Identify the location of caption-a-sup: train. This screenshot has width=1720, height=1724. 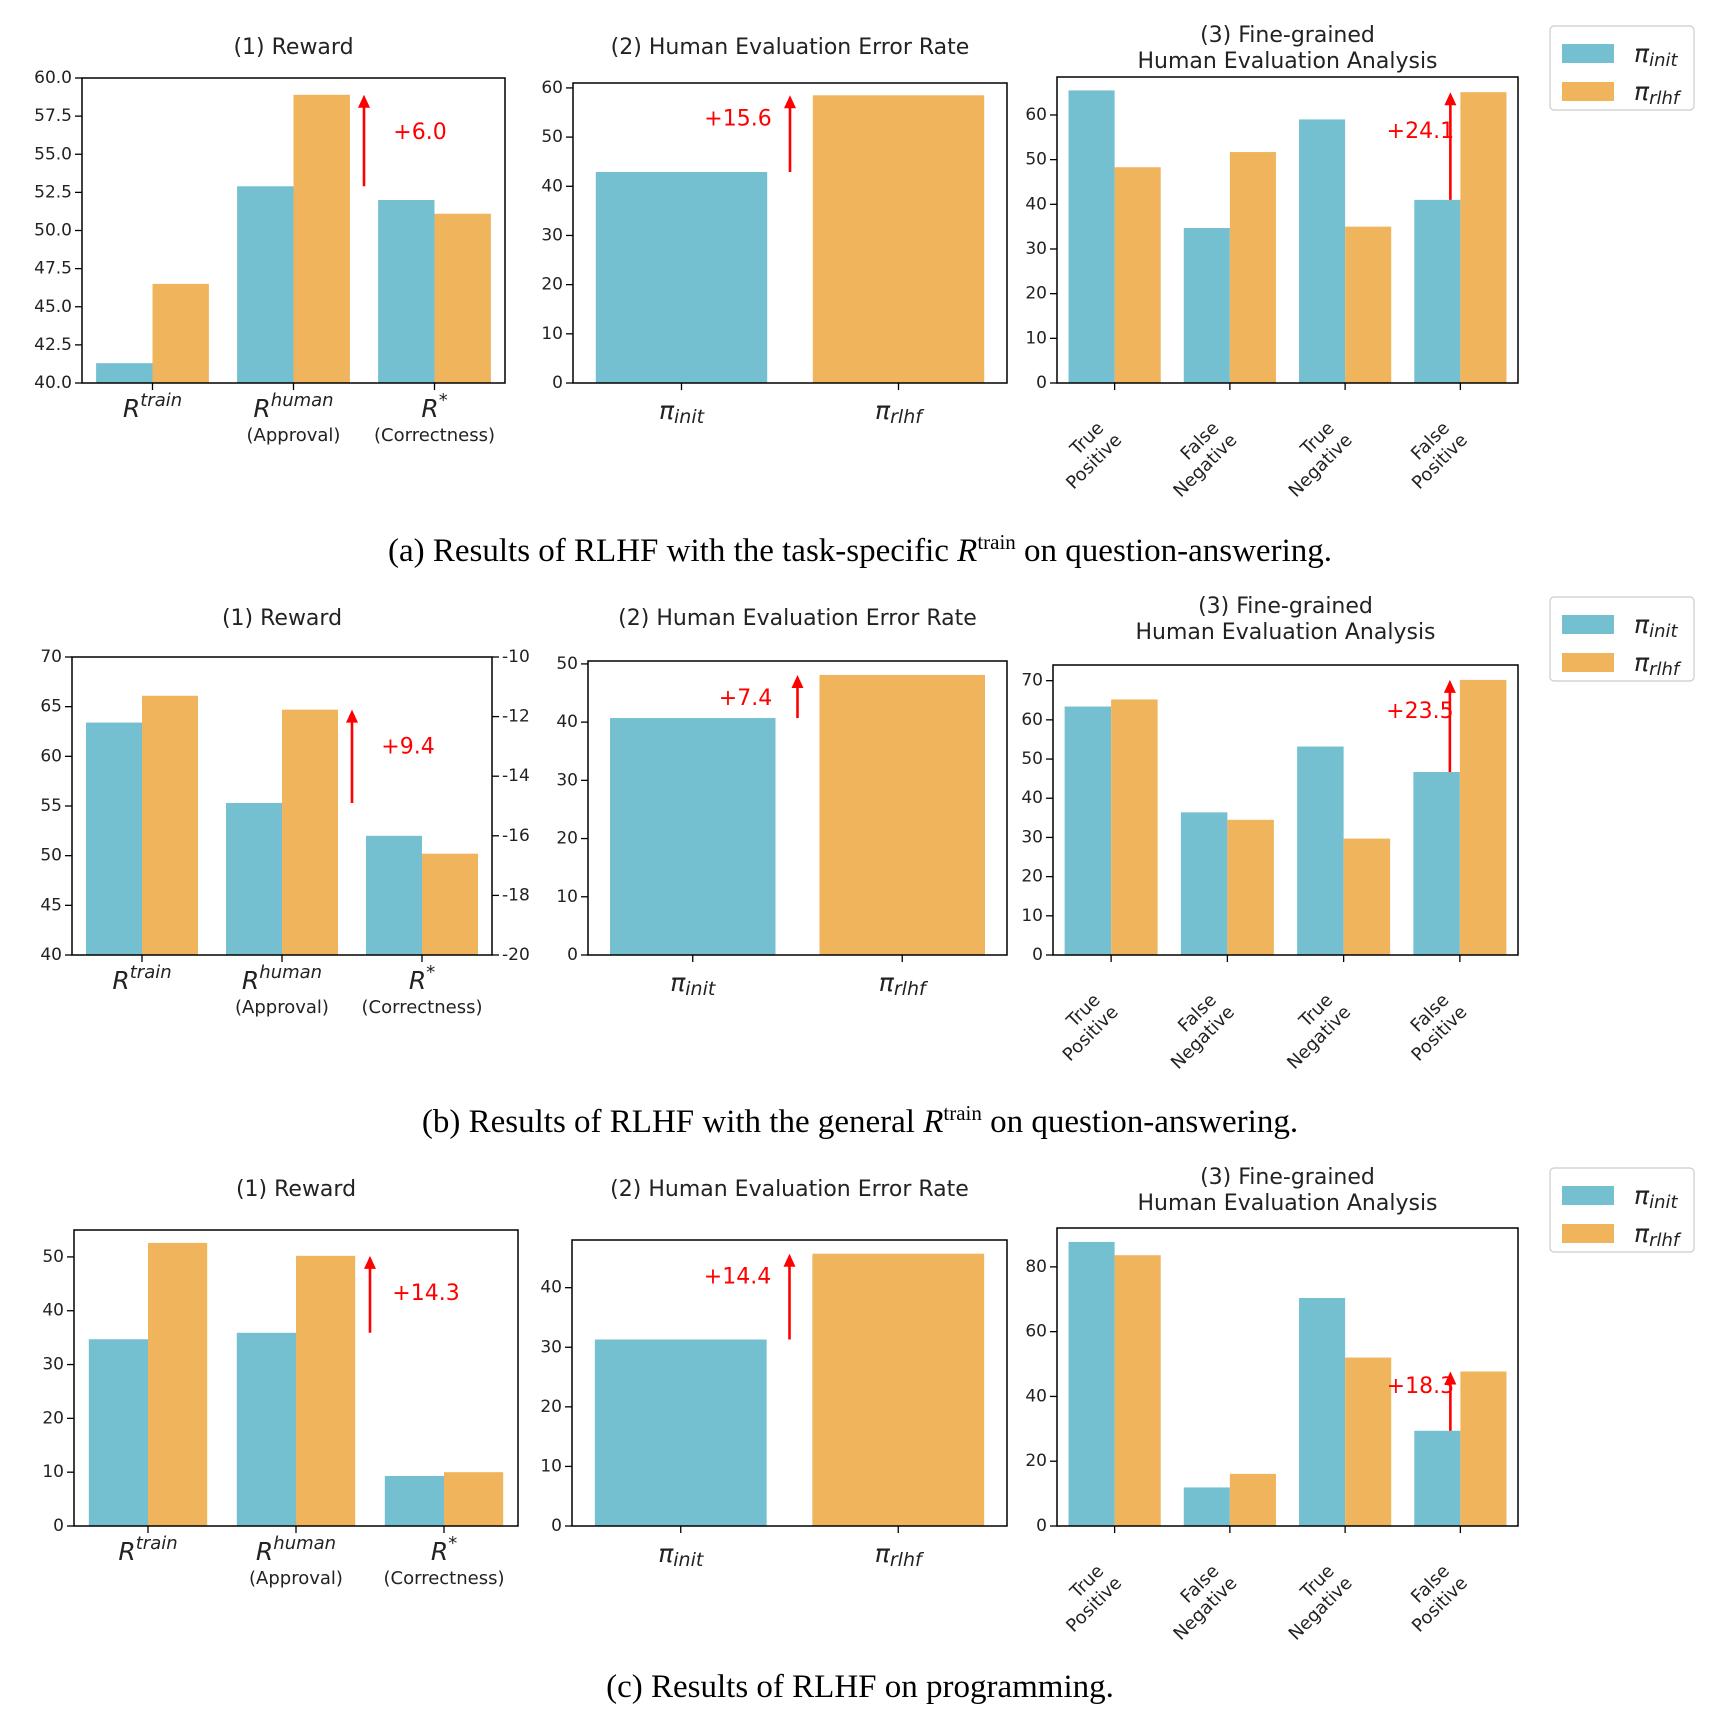
(996, 542).